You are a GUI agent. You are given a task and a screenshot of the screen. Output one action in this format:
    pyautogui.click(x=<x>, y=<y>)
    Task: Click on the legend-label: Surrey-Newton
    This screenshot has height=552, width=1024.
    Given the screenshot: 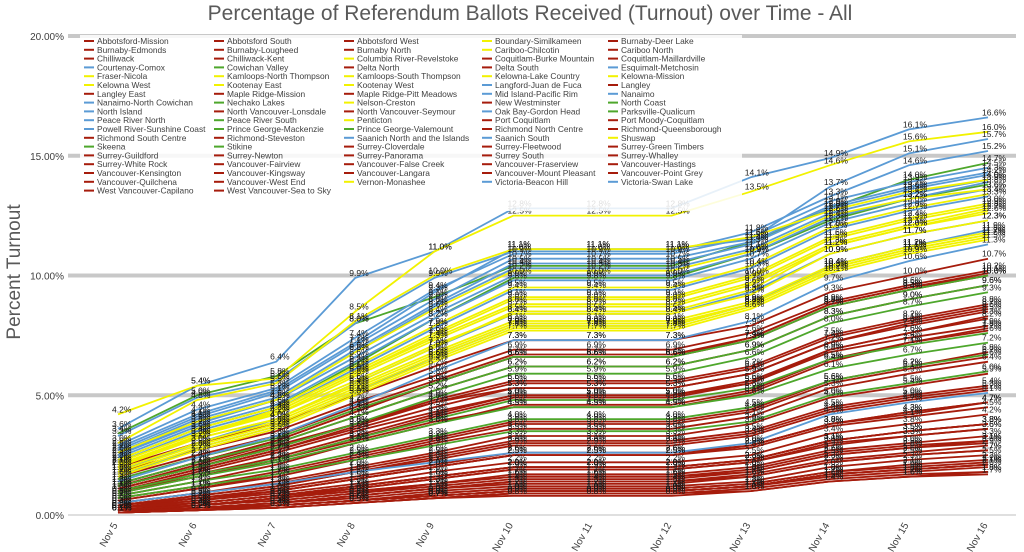 What is the action you would take?
    pyautogui.click(x=255, y=155)
    